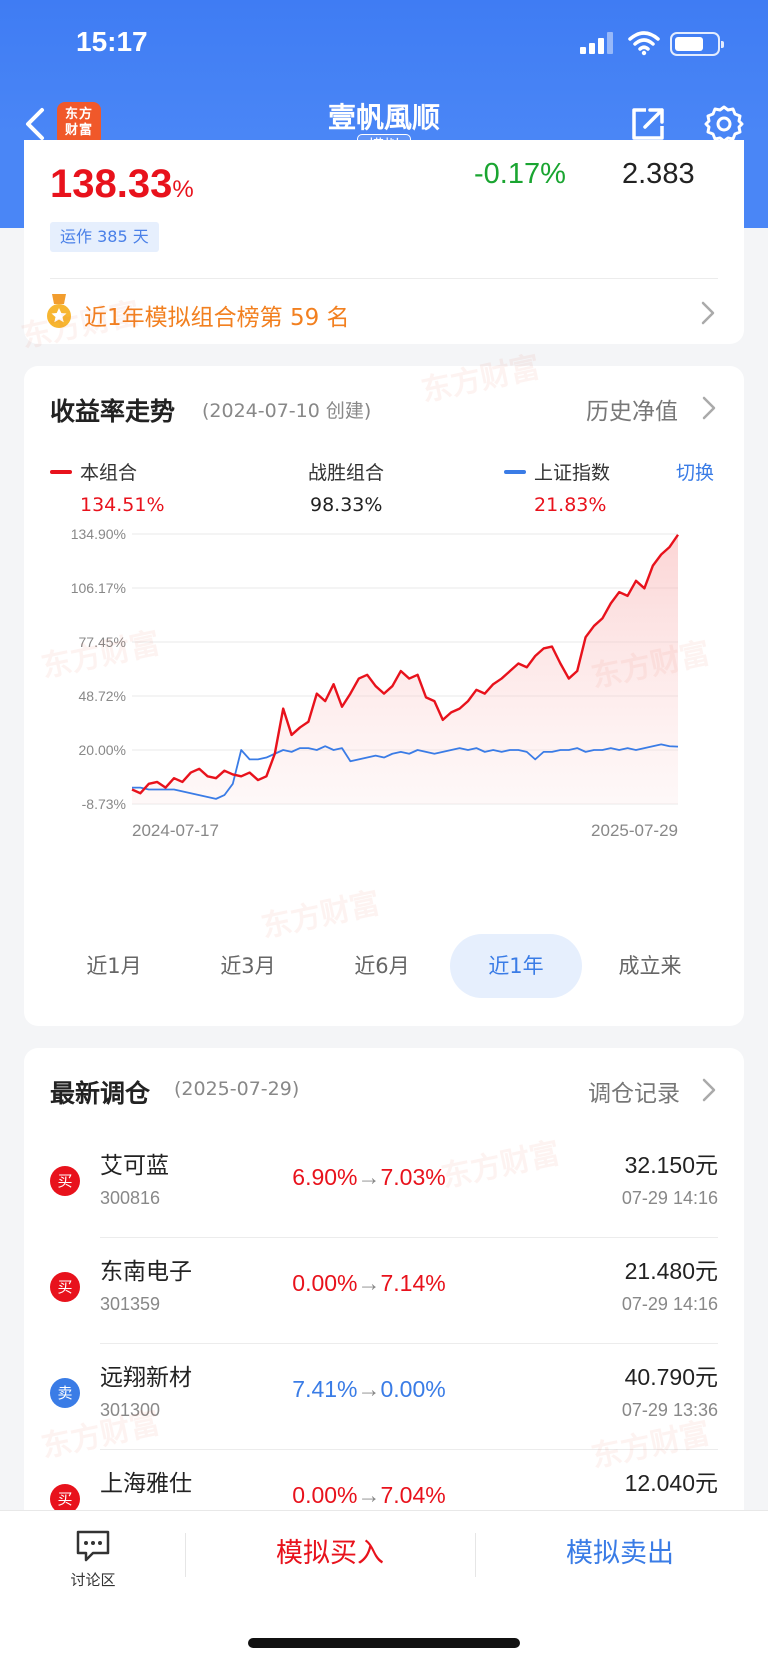  I want to click on trend-title: 收益率走势, so click(113, 411).